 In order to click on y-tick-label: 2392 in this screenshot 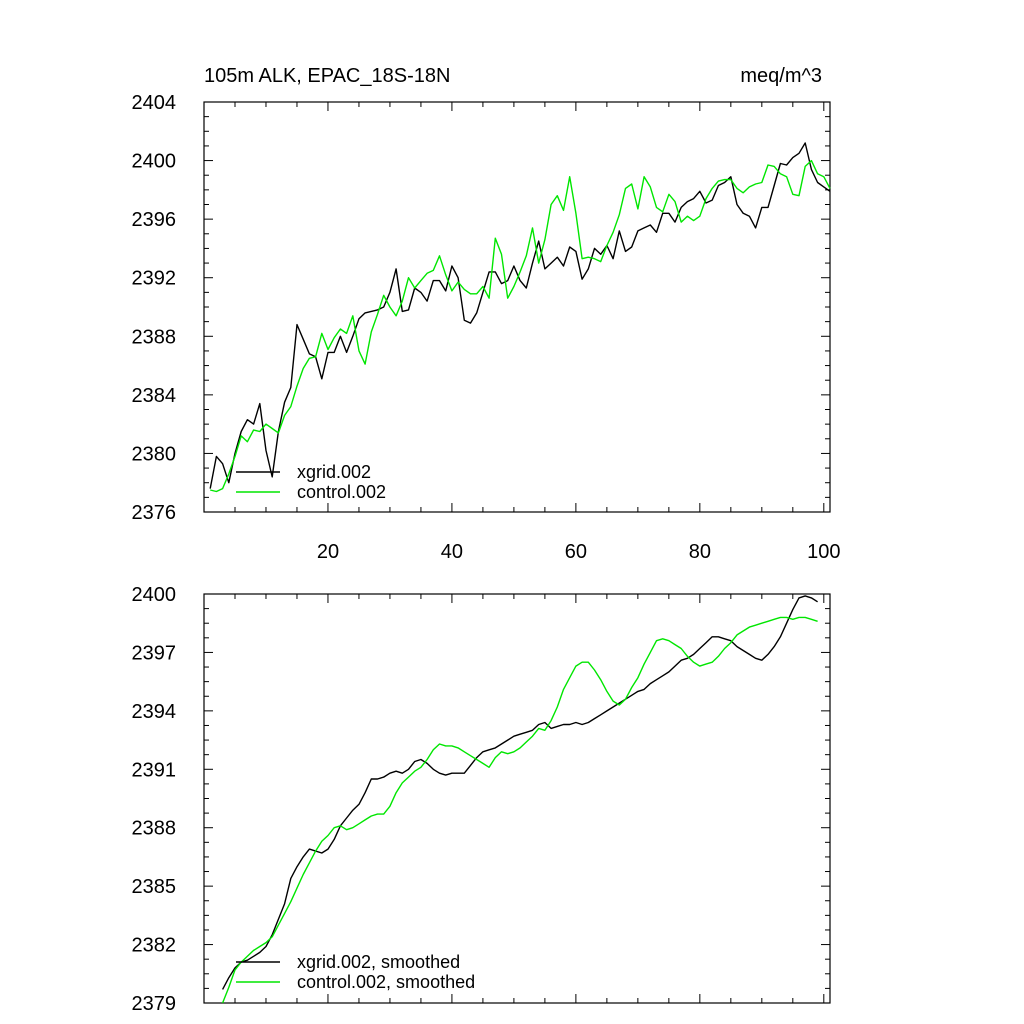, I will do `click(154, 279)`.